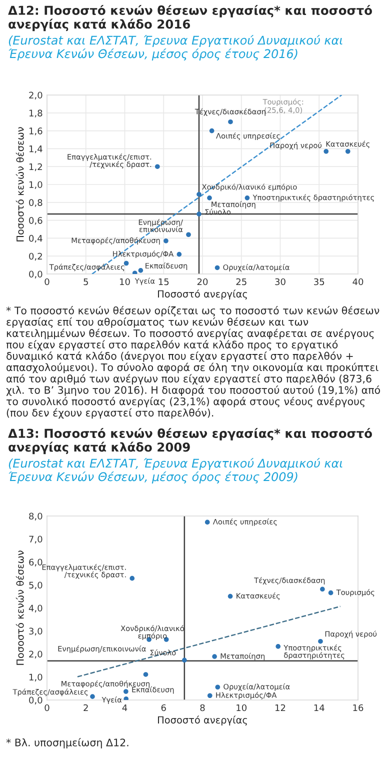 The width and height of the screenshot is (386, 757). I want to click on y-tick-label: 1,8, so click(35, 114).